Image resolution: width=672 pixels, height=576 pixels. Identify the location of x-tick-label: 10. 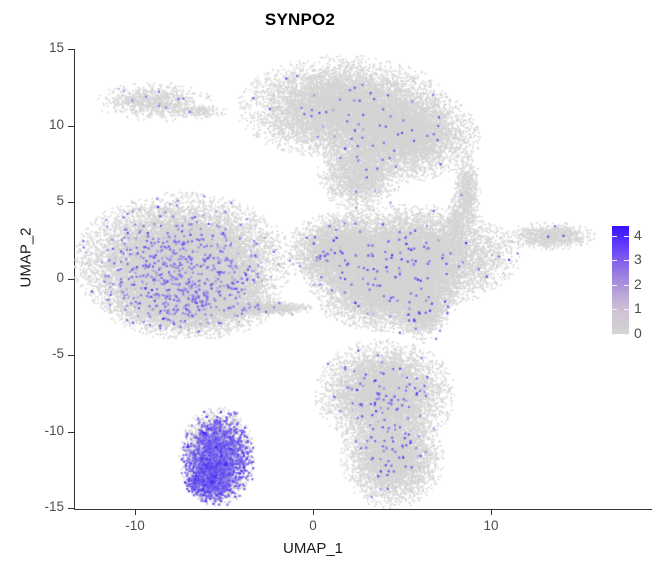
(491, 525).